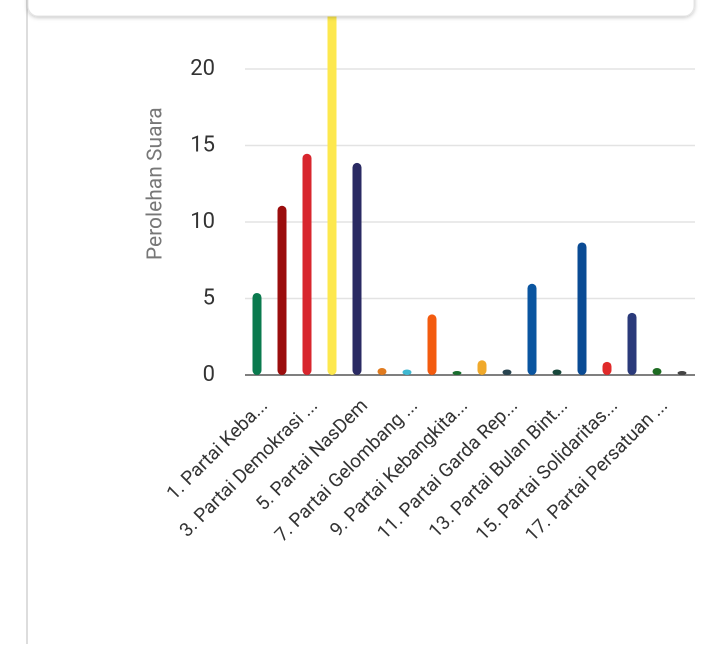 The image size is (720, 648). Describe the element at coordinates (209, 297) in the screenshot. I see `y-tick-label: 5` at that location.